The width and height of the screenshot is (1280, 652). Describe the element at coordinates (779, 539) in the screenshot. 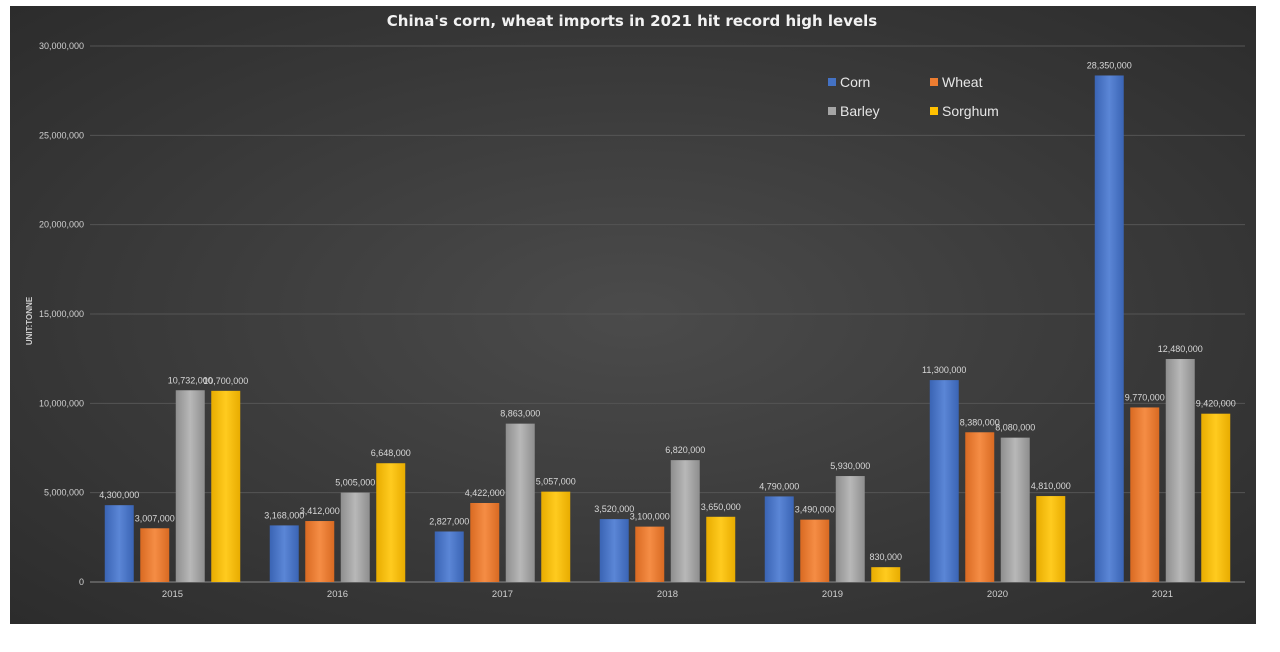

I see `bar-corn-2019` at that location.